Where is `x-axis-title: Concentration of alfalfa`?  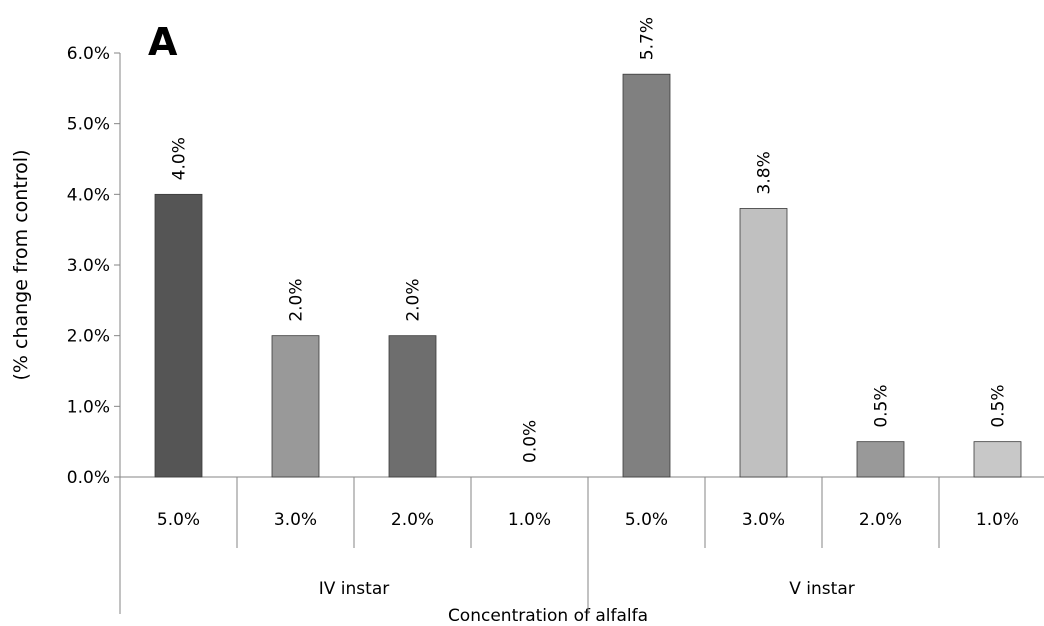 x-axis-title: Concentration of alfalfa is located at coordinates (548, 616).